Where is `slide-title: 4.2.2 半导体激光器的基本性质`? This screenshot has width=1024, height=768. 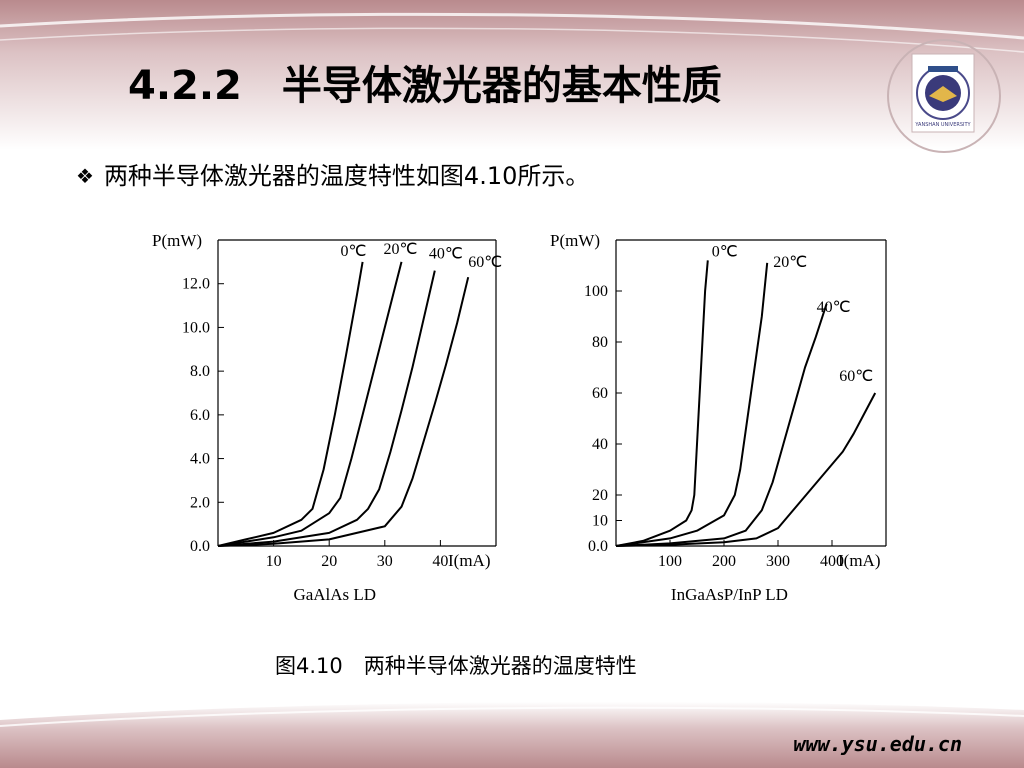
slide-title: 4.2.2 半导体激光器的基本性质 is located at coordinates (425, 86).